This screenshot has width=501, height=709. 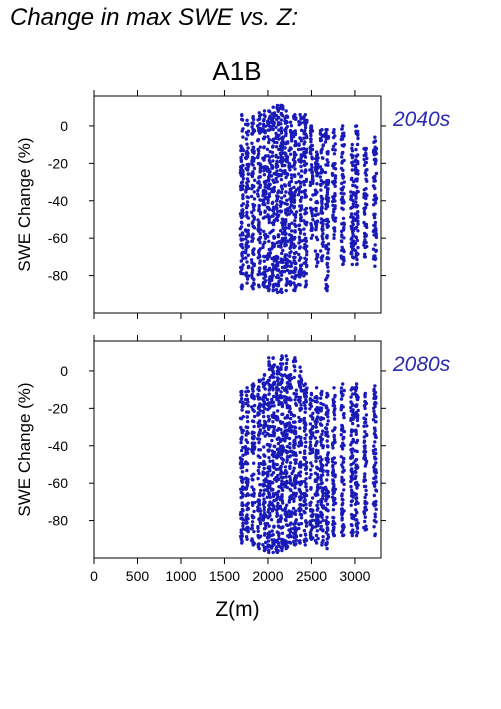 I want to click on y-tick-label: -20, so click(x=58, y=408).